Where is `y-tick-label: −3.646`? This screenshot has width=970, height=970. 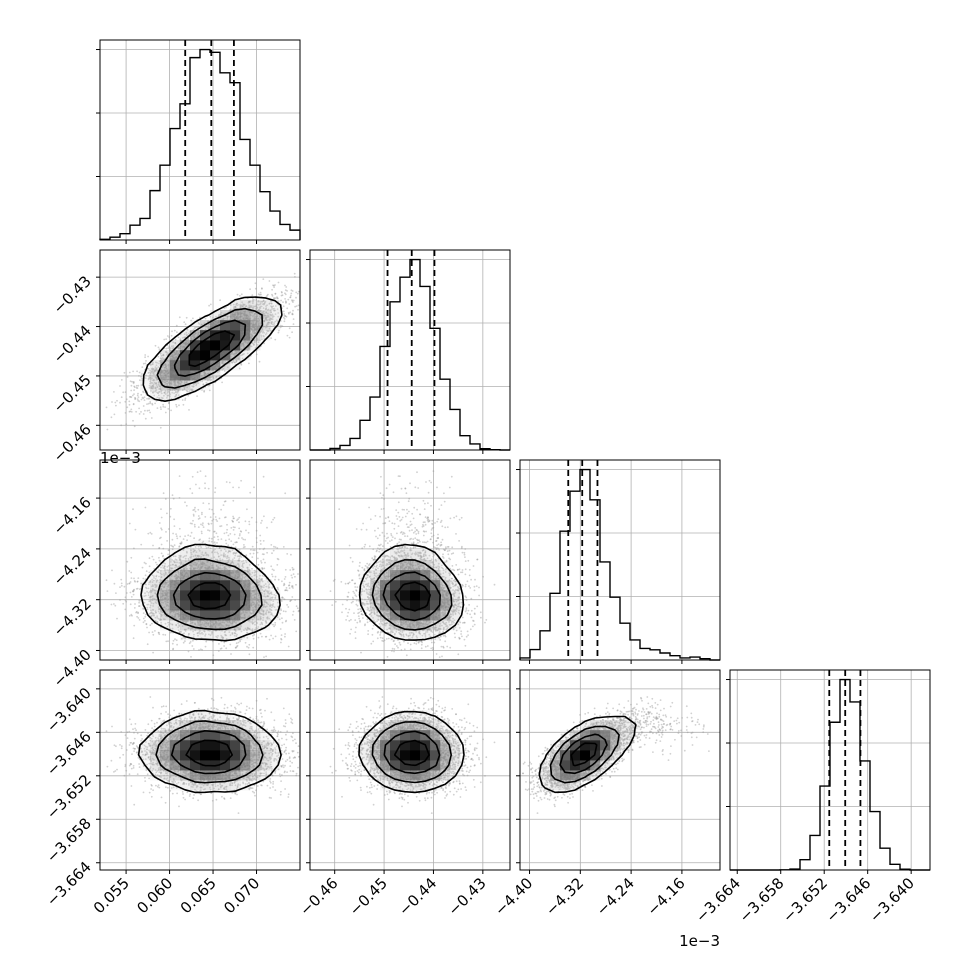
y-tick-label: −3.646 is located at coordinates (69, 753).